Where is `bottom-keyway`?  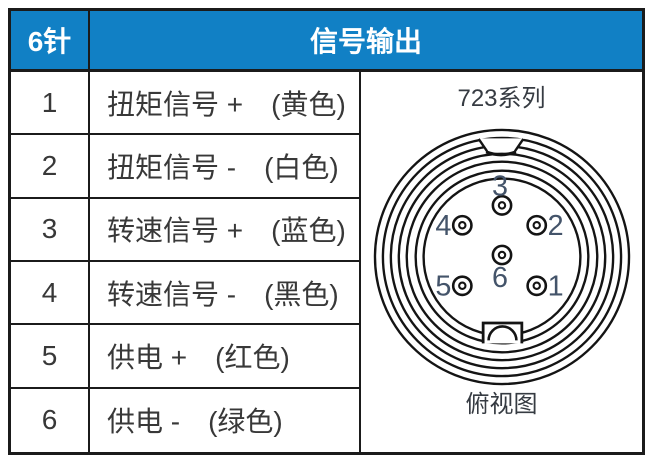 bottom-keyway is located at coordinates (502, 332).